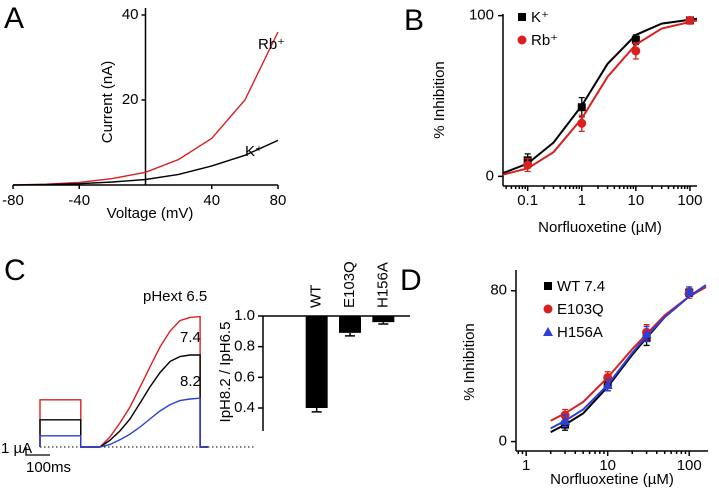 Image resolution: width=719 pixels, height=492 pixels. Describe the element at coordinates (16, 448) in the screenshot. I see `scale-label: 1 µA` at that location.